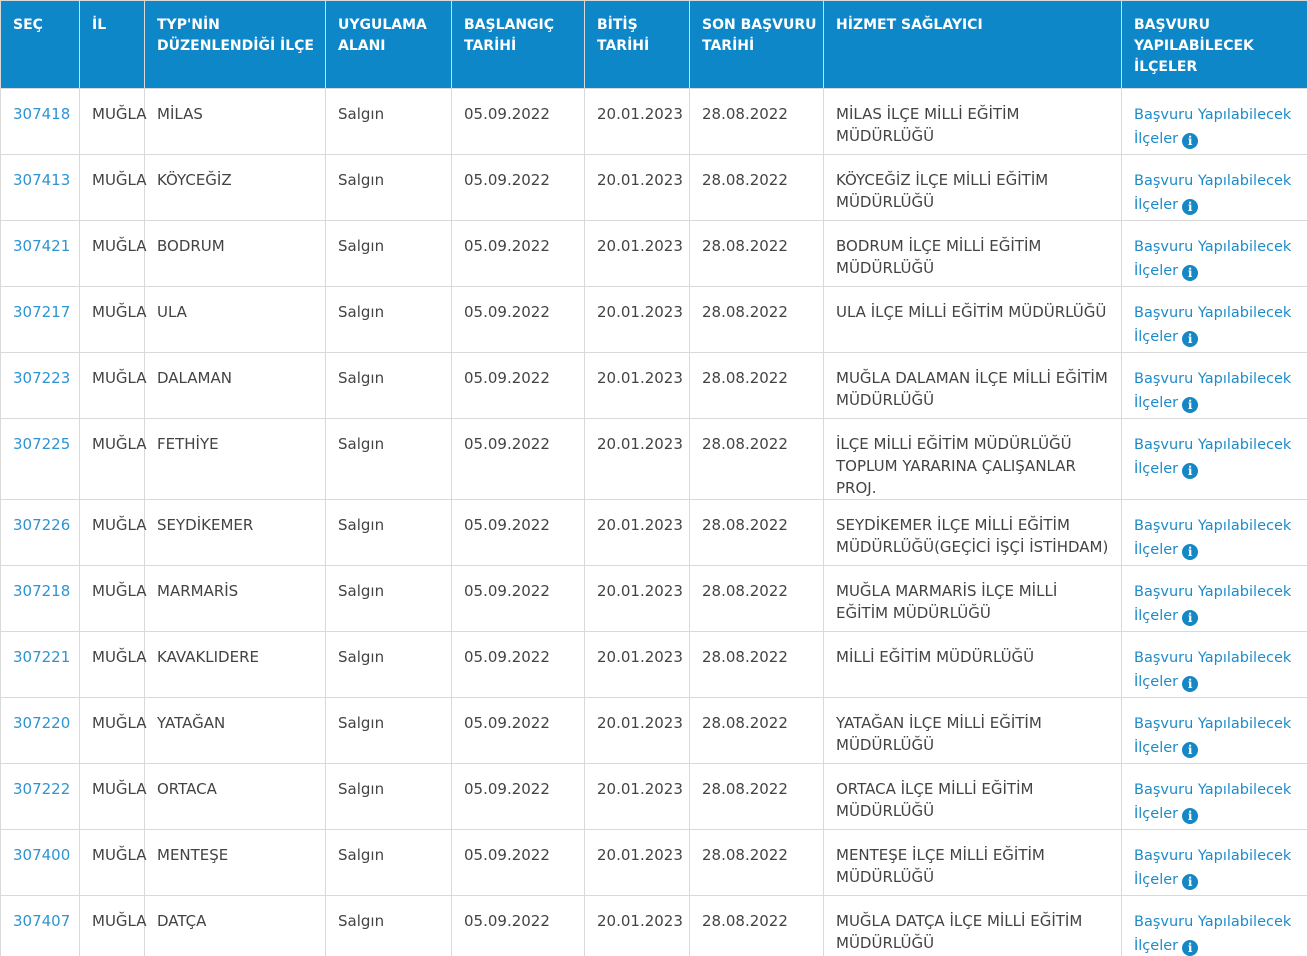 Image resolution: width=1307 pixels, height=956 pixels. I want to click on typ-id-link: 307221, so click(42, 657).